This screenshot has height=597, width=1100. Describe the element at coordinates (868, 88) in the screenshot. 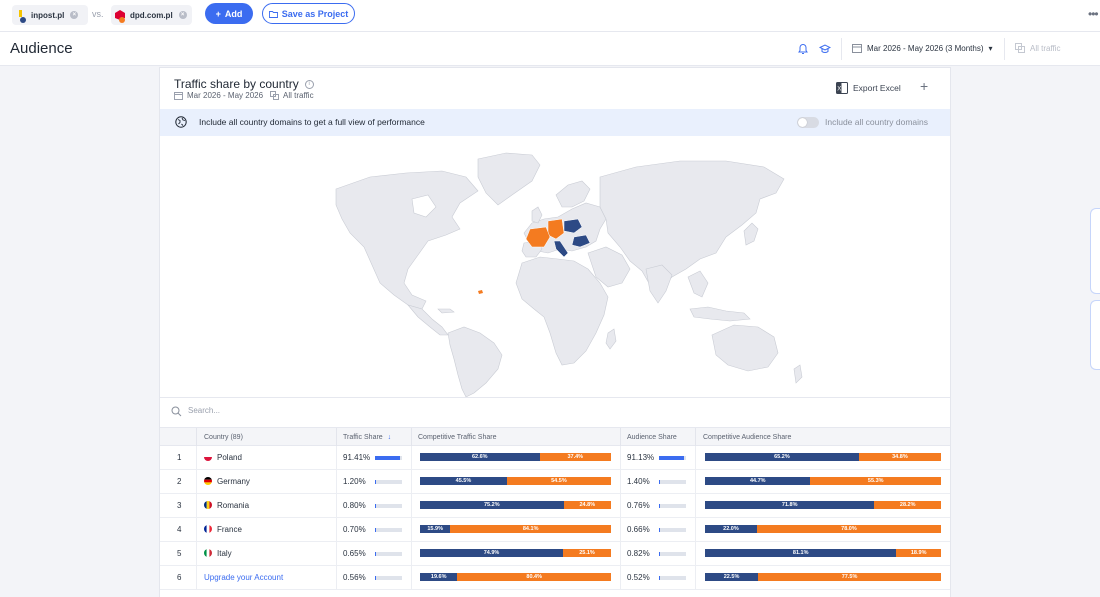

I see `export-excel-button: X Export Excel` at that location.